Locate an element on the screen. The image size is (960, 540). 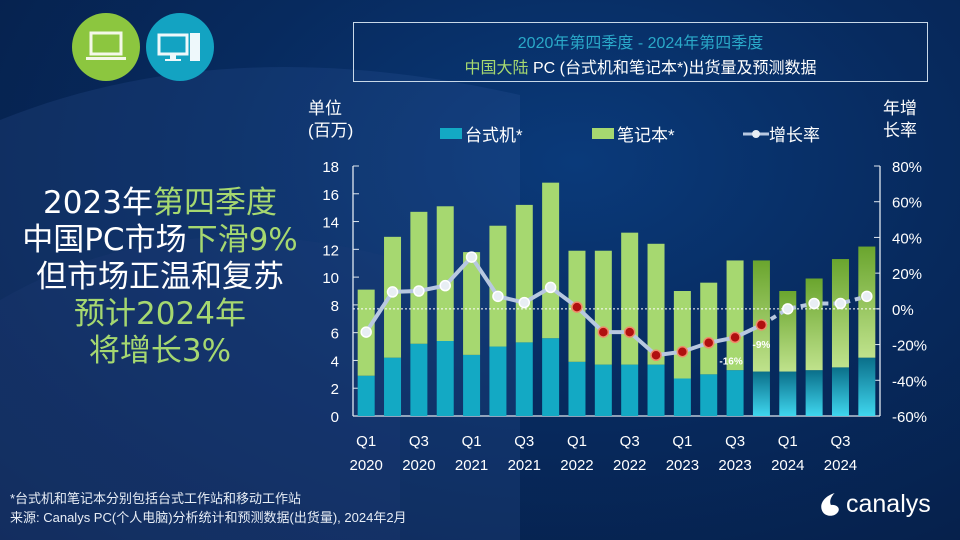
legend-label: 增长率 is located at coordinates (794, 135).